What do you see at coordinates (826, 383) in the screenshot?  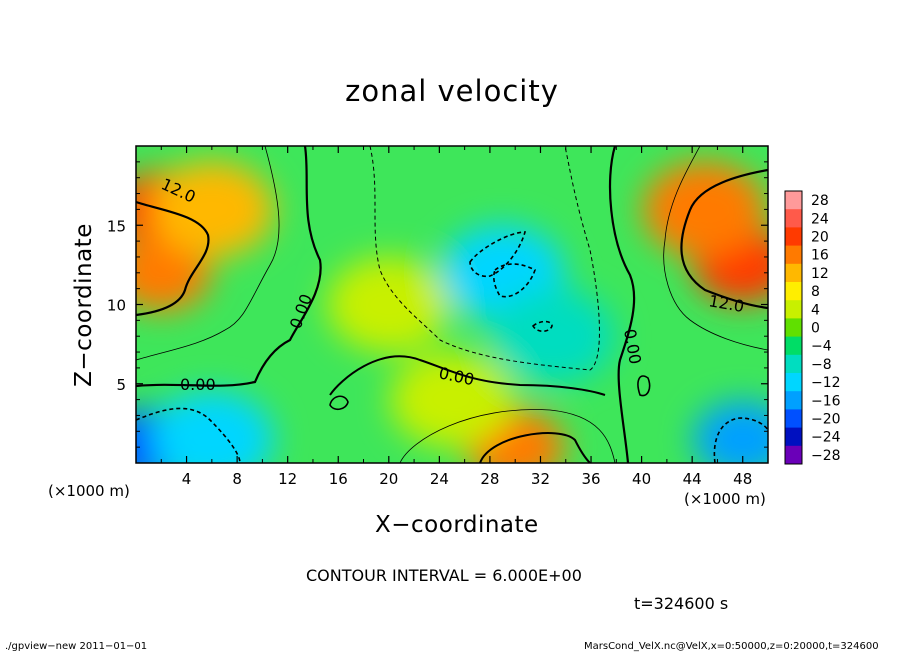 I see `colorbar-label: −12` at bounding box center [826, 383].